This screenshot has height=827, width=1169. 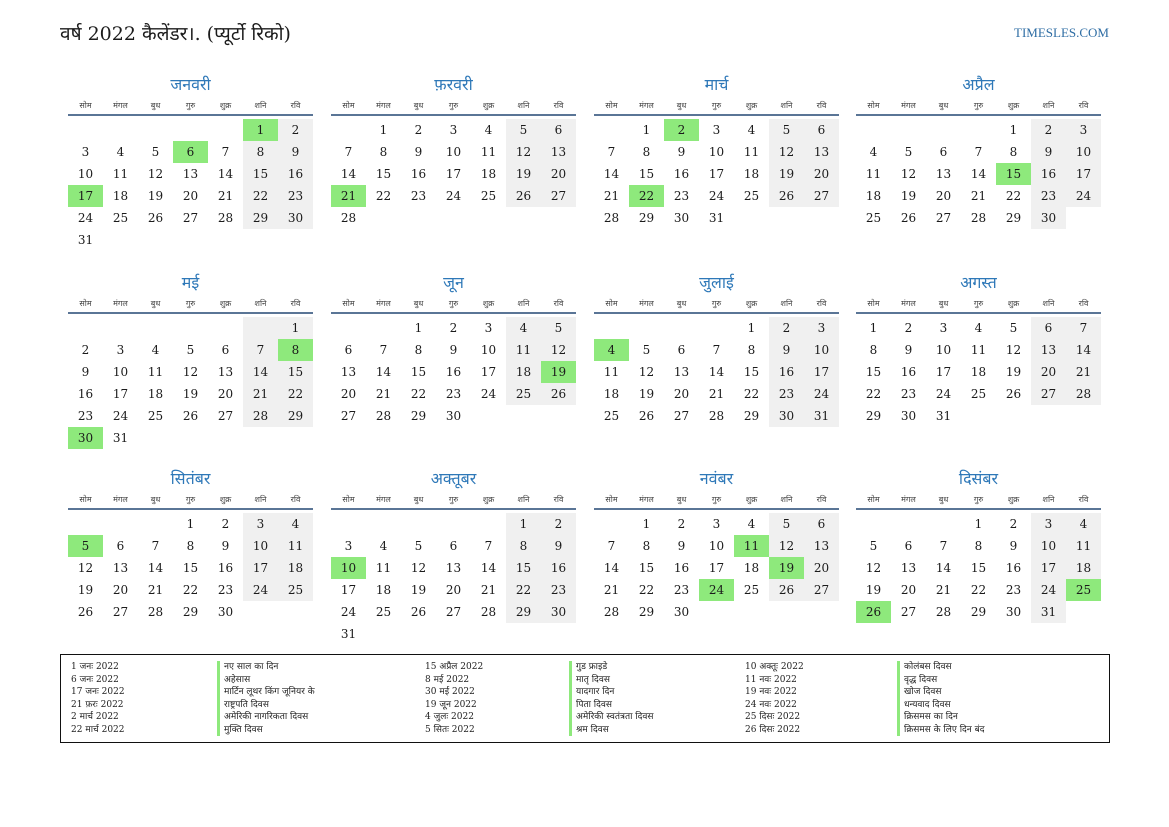 I want to click on site-link: TIMESLES.COM, so click(x=1061, y=32).